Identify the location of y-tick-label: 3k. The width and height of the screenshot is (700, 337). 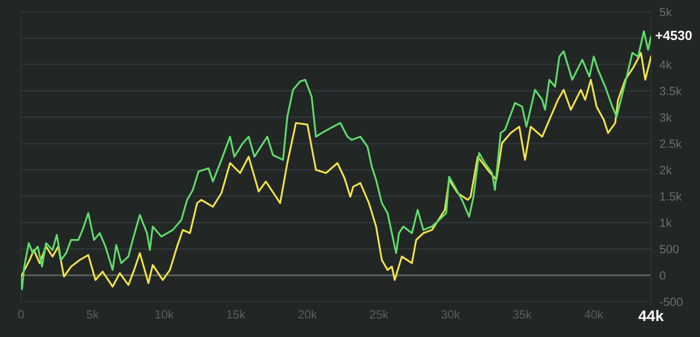
(666, 117).